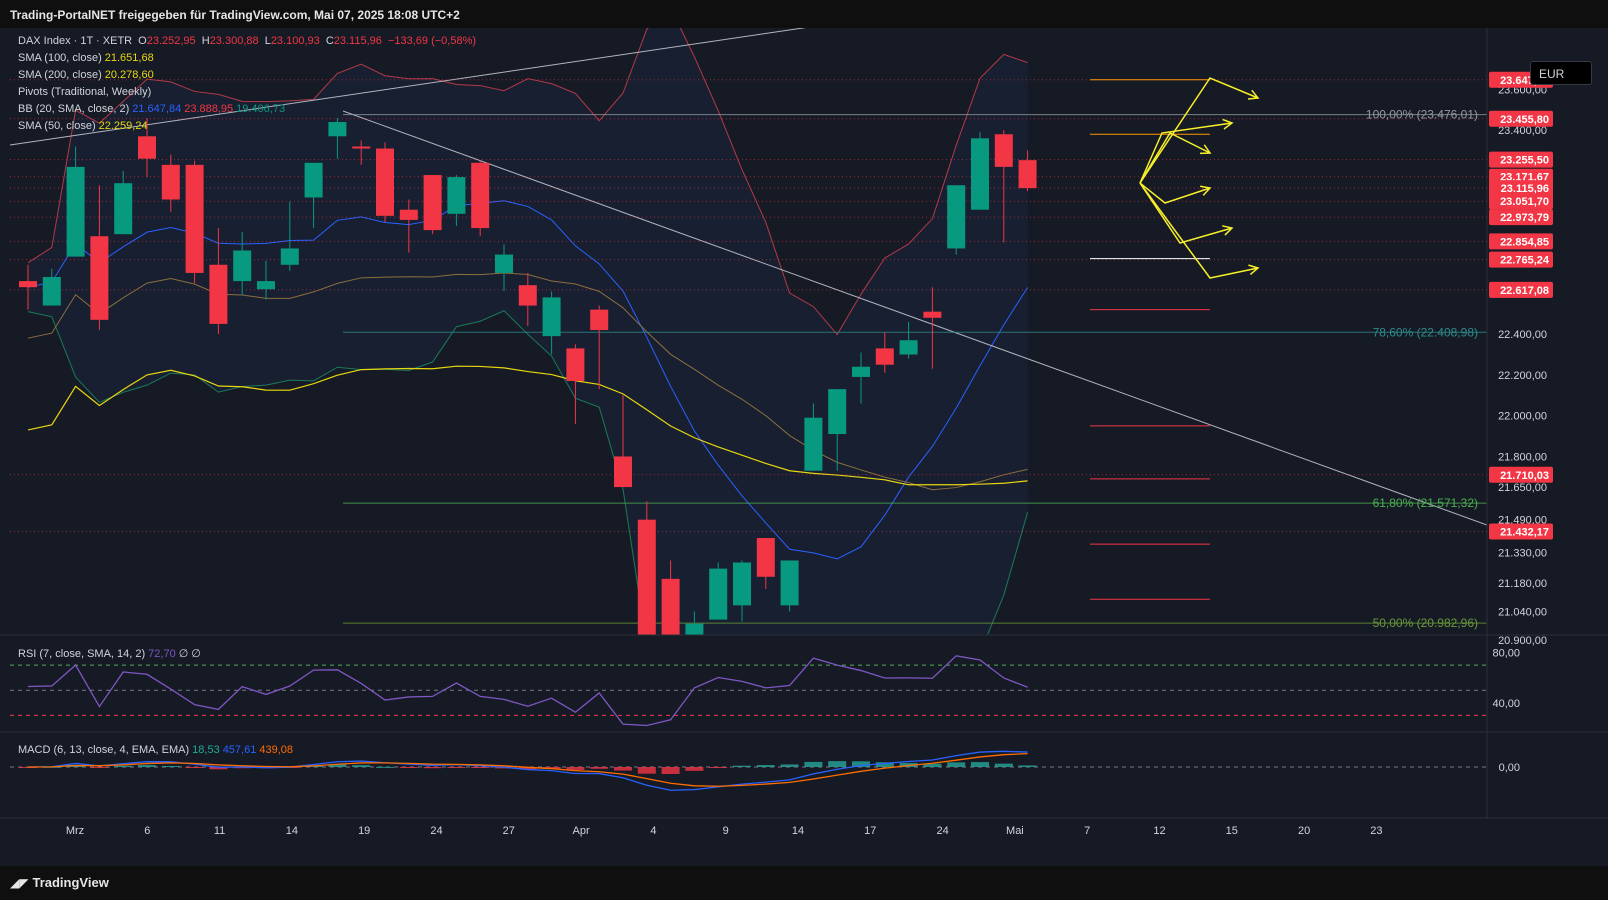 The height and width of the screenshot is (900, 1608). I want to click on date-tick-1: 6, so click(147, 831).